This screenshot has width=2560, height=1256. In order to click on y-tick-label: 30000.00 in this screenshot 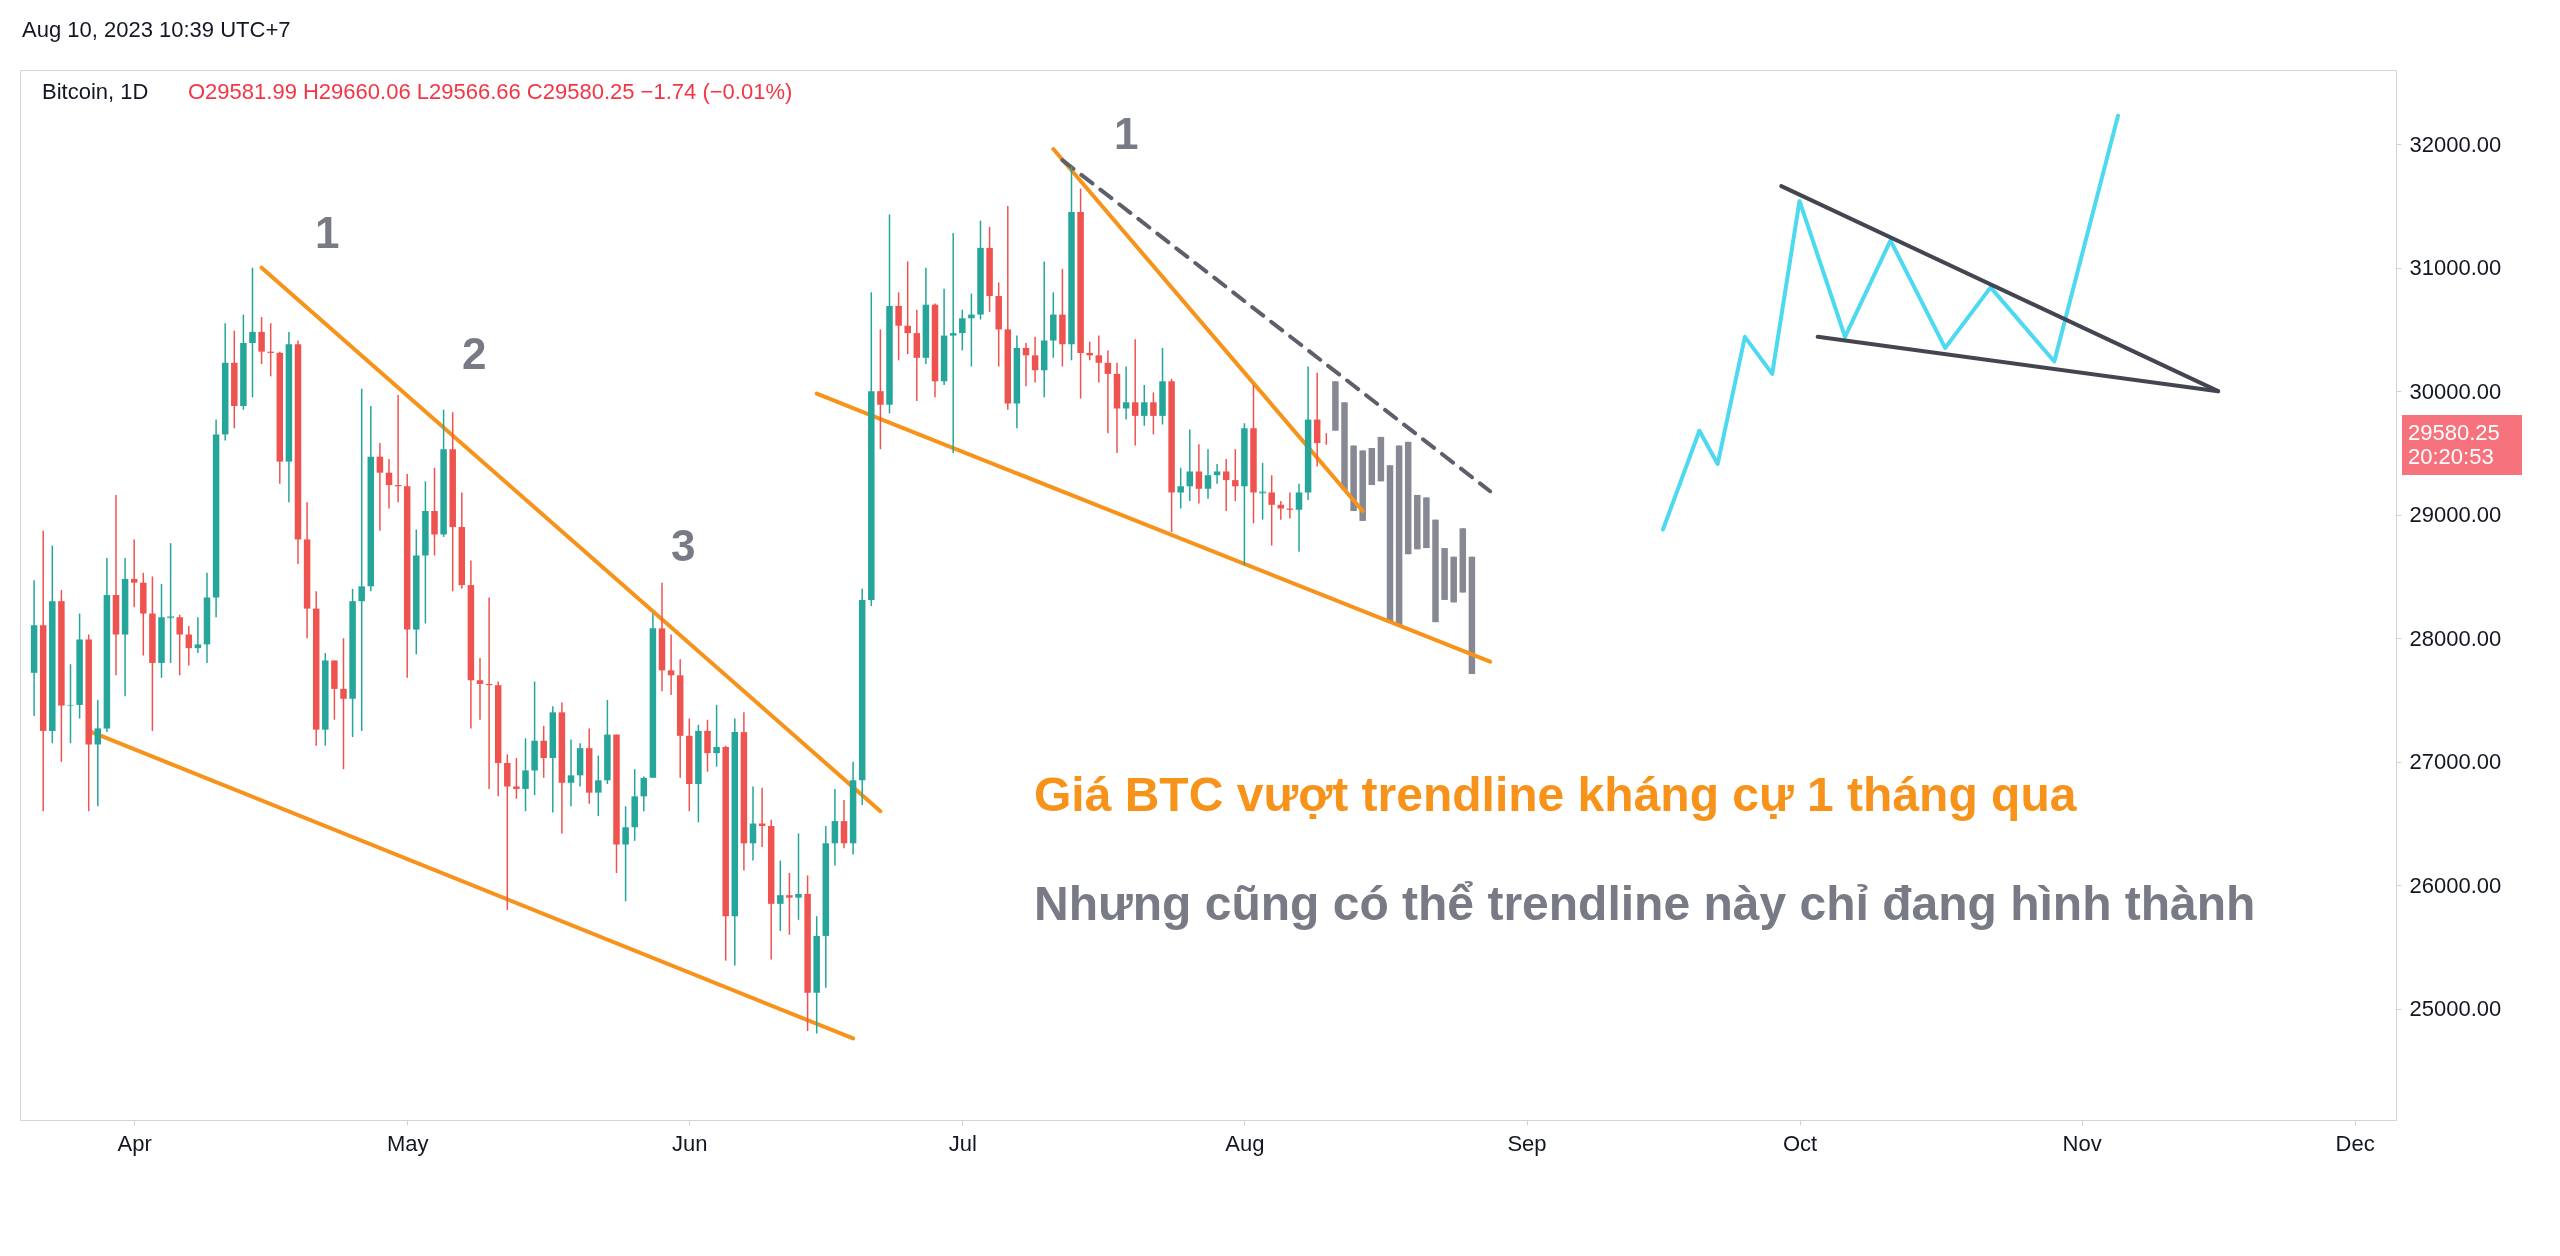, I will do `click(2455, 391)`.